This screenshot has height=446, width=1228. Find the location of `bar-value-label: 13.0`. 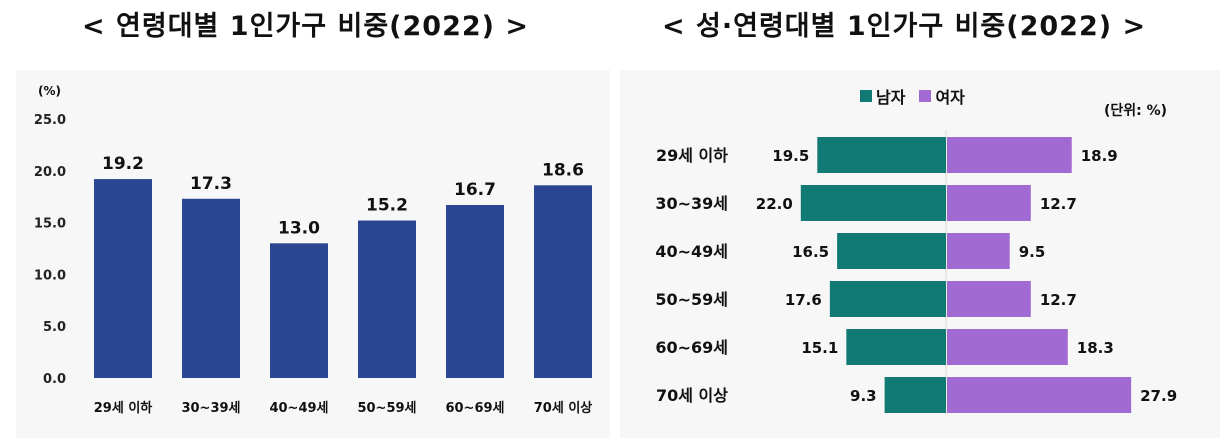

bar-value-label: 13.0 is located at coordinates (299, 228).